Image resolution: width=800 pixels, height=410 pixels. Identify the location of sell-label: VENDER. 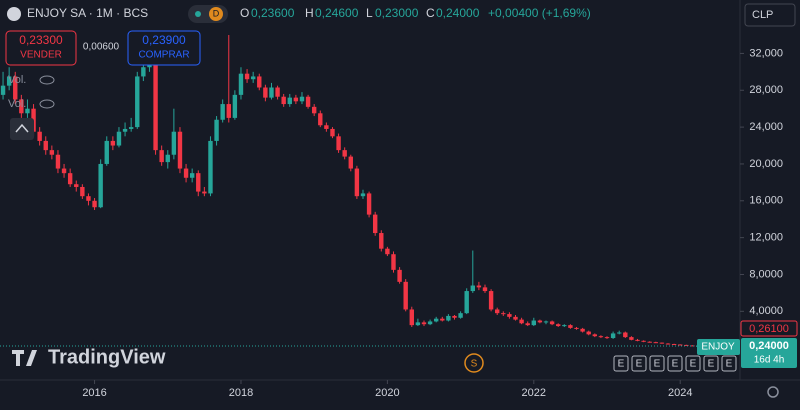
(41, 55).